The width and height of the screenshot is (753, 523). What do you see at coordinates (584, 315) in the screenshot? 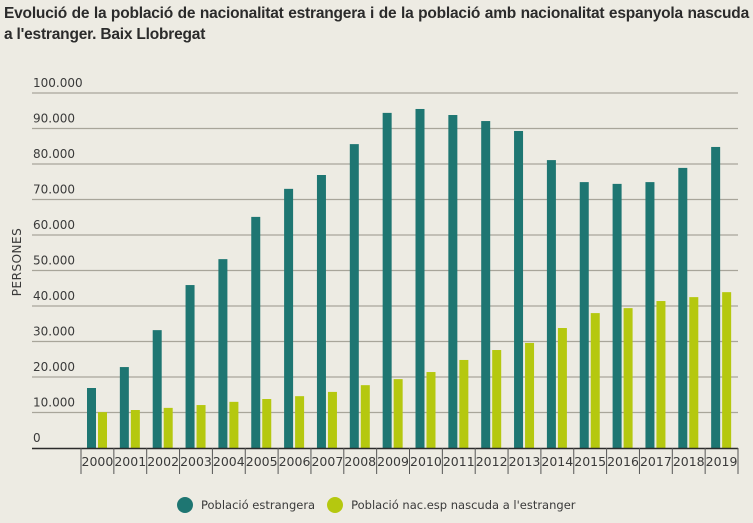
I see `bar-foreign-2015` at bounding box center [584, 315].